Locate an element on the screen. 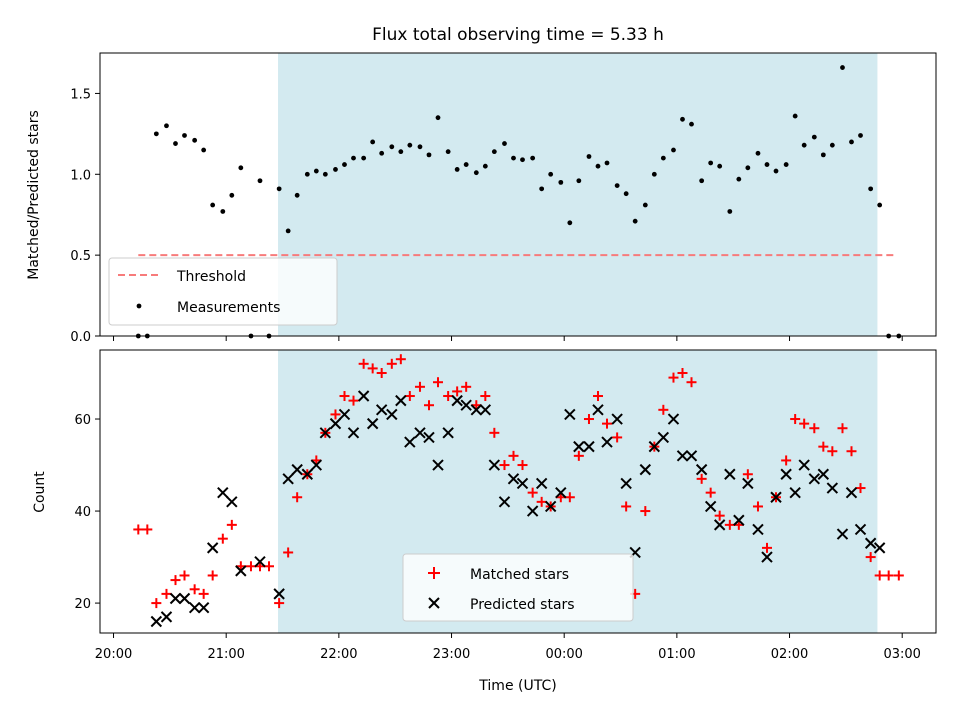 The height and width of the screenshot is (720, 960). bottom-xtick-label: 22:00 is located at coordinates (338, 654).